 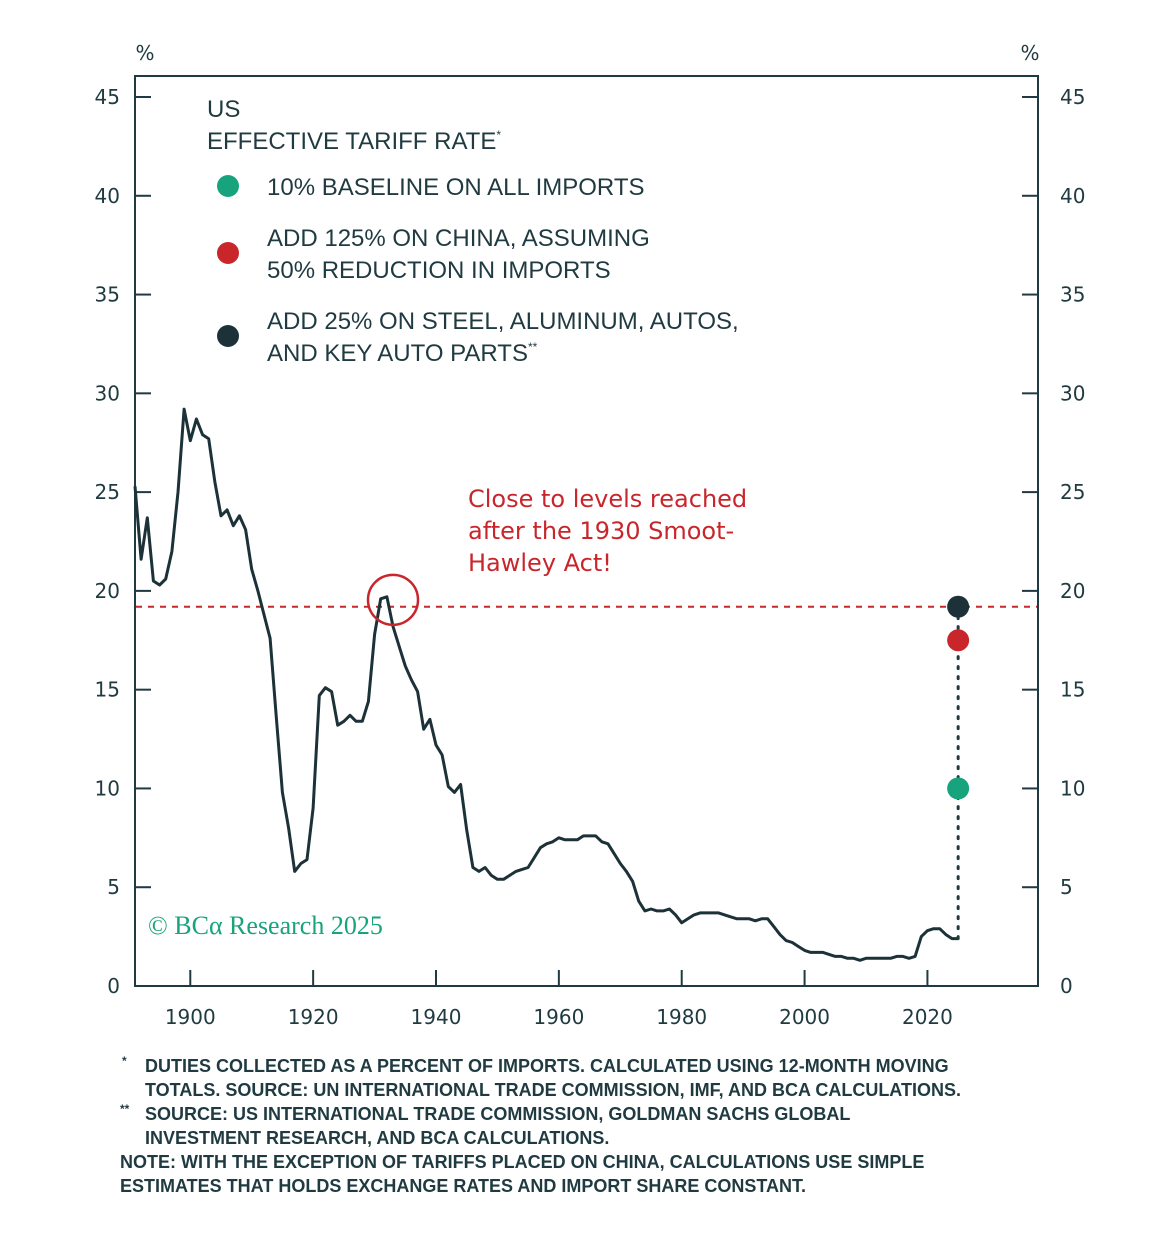 What do you see at coordinates (107, 591) in the screenshot?
I see `y-tick-label-left-20: 20` at bounding box center [107, 591].